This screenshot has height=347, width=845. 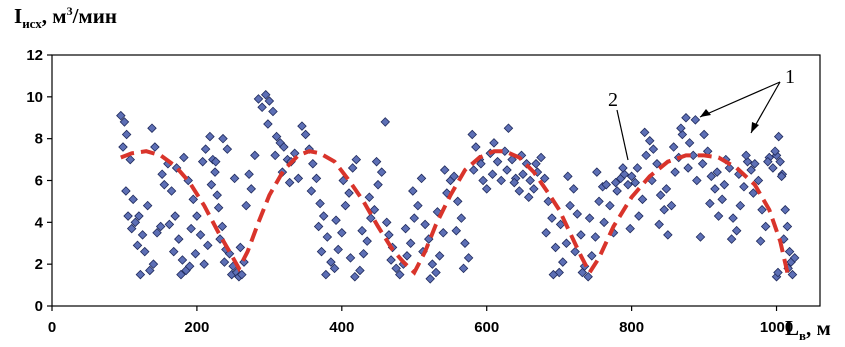 What do you see at coordinates (740, 99) in the screenshot?
I see `annotation-1-leader-a` at bounding box center [740, 99].